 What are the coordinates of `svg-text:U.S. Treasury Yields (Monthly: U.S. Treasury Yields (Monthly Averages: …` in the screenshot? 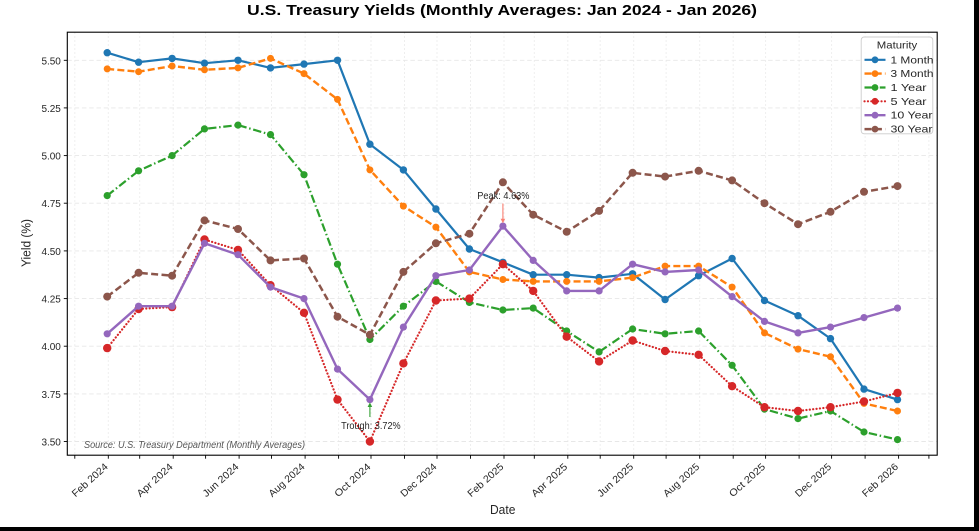 It's located at (502, 11).